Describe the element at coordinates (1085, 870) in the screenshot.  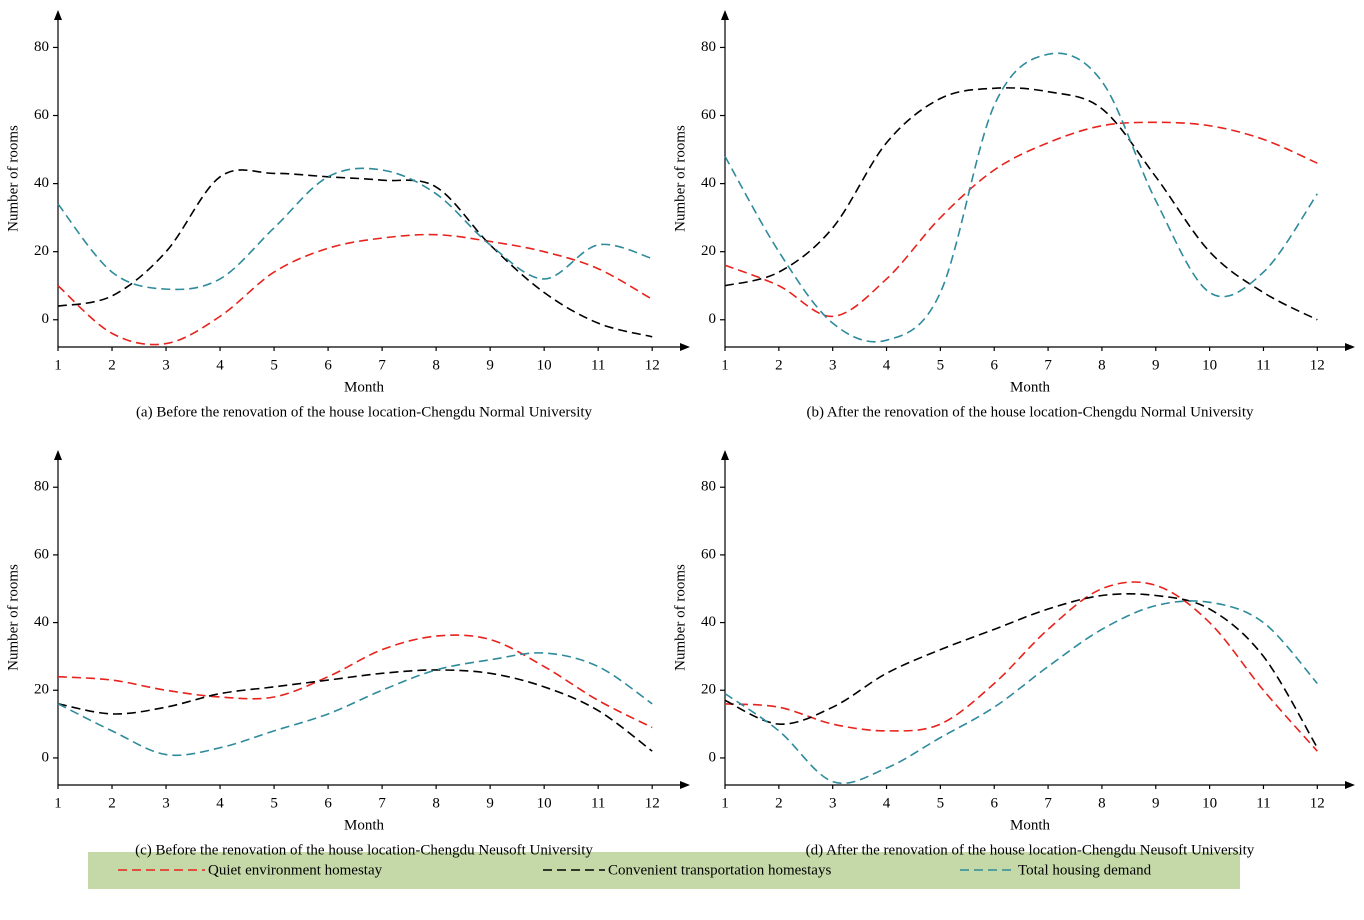
I see `legend-label: Total housing demand` at that location.